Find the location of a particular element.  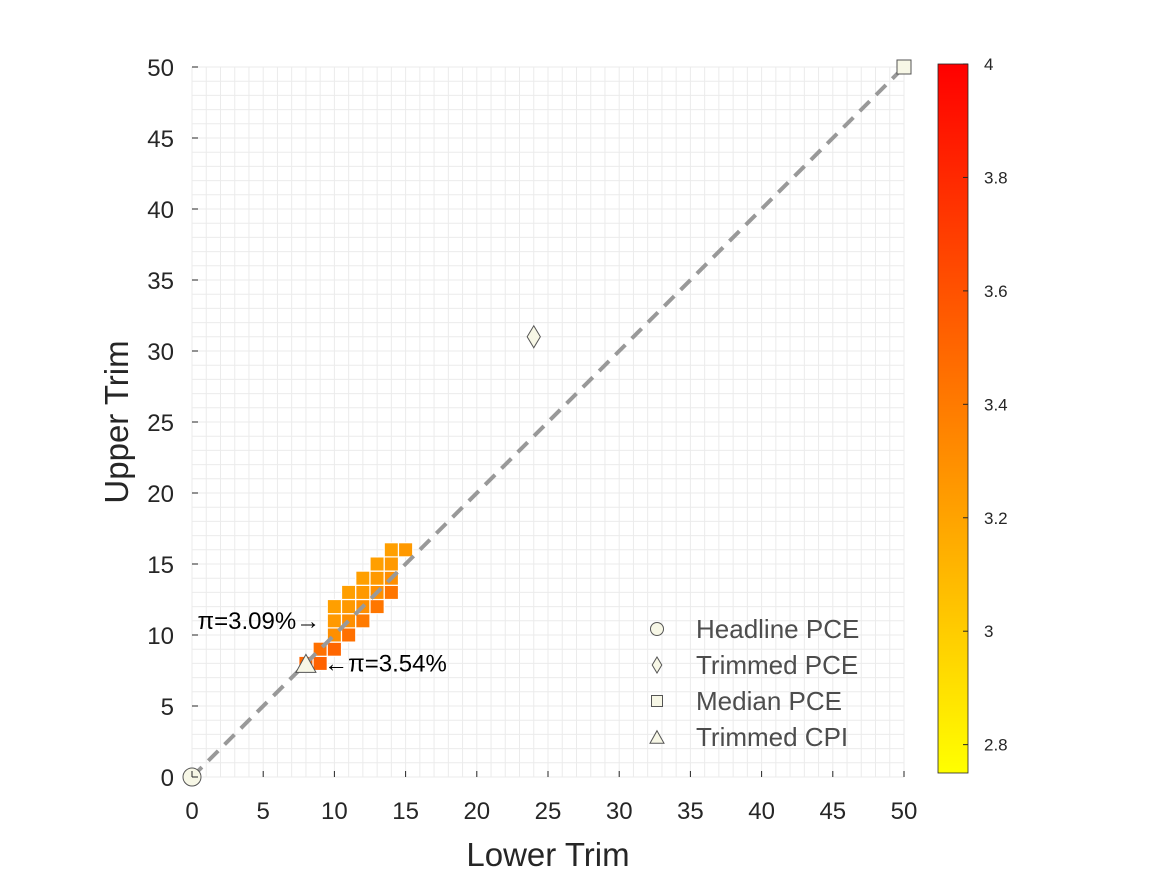

colorbar-tick-label: 3.4 is located at coordinates (996, 404).